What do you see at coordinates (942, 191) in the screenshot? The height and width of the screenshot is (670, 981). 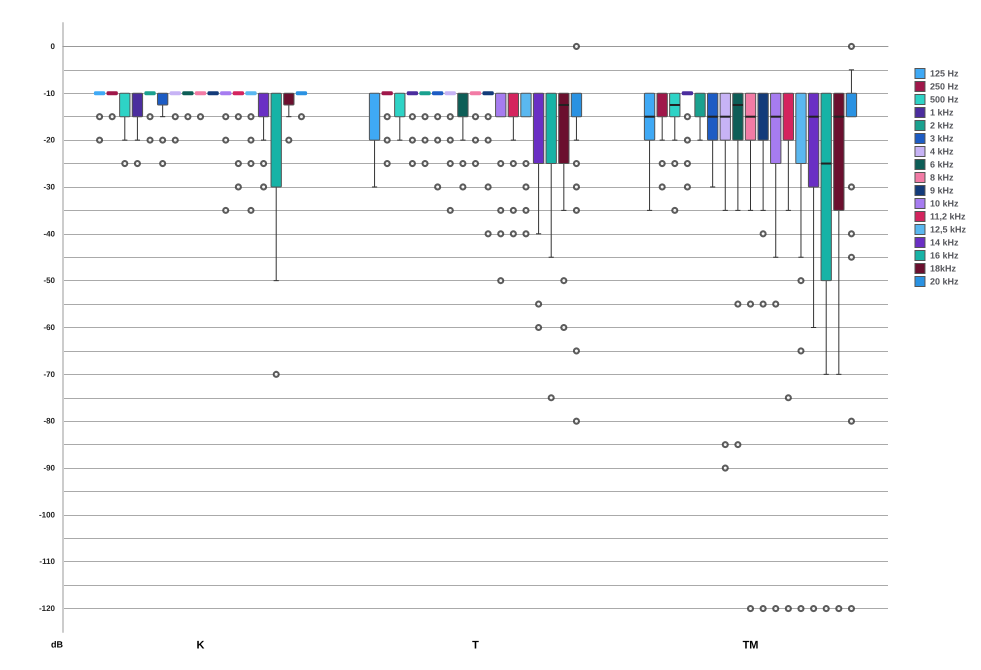 I see `legend-label: 9 kHz` at bounding box center [942, 191].